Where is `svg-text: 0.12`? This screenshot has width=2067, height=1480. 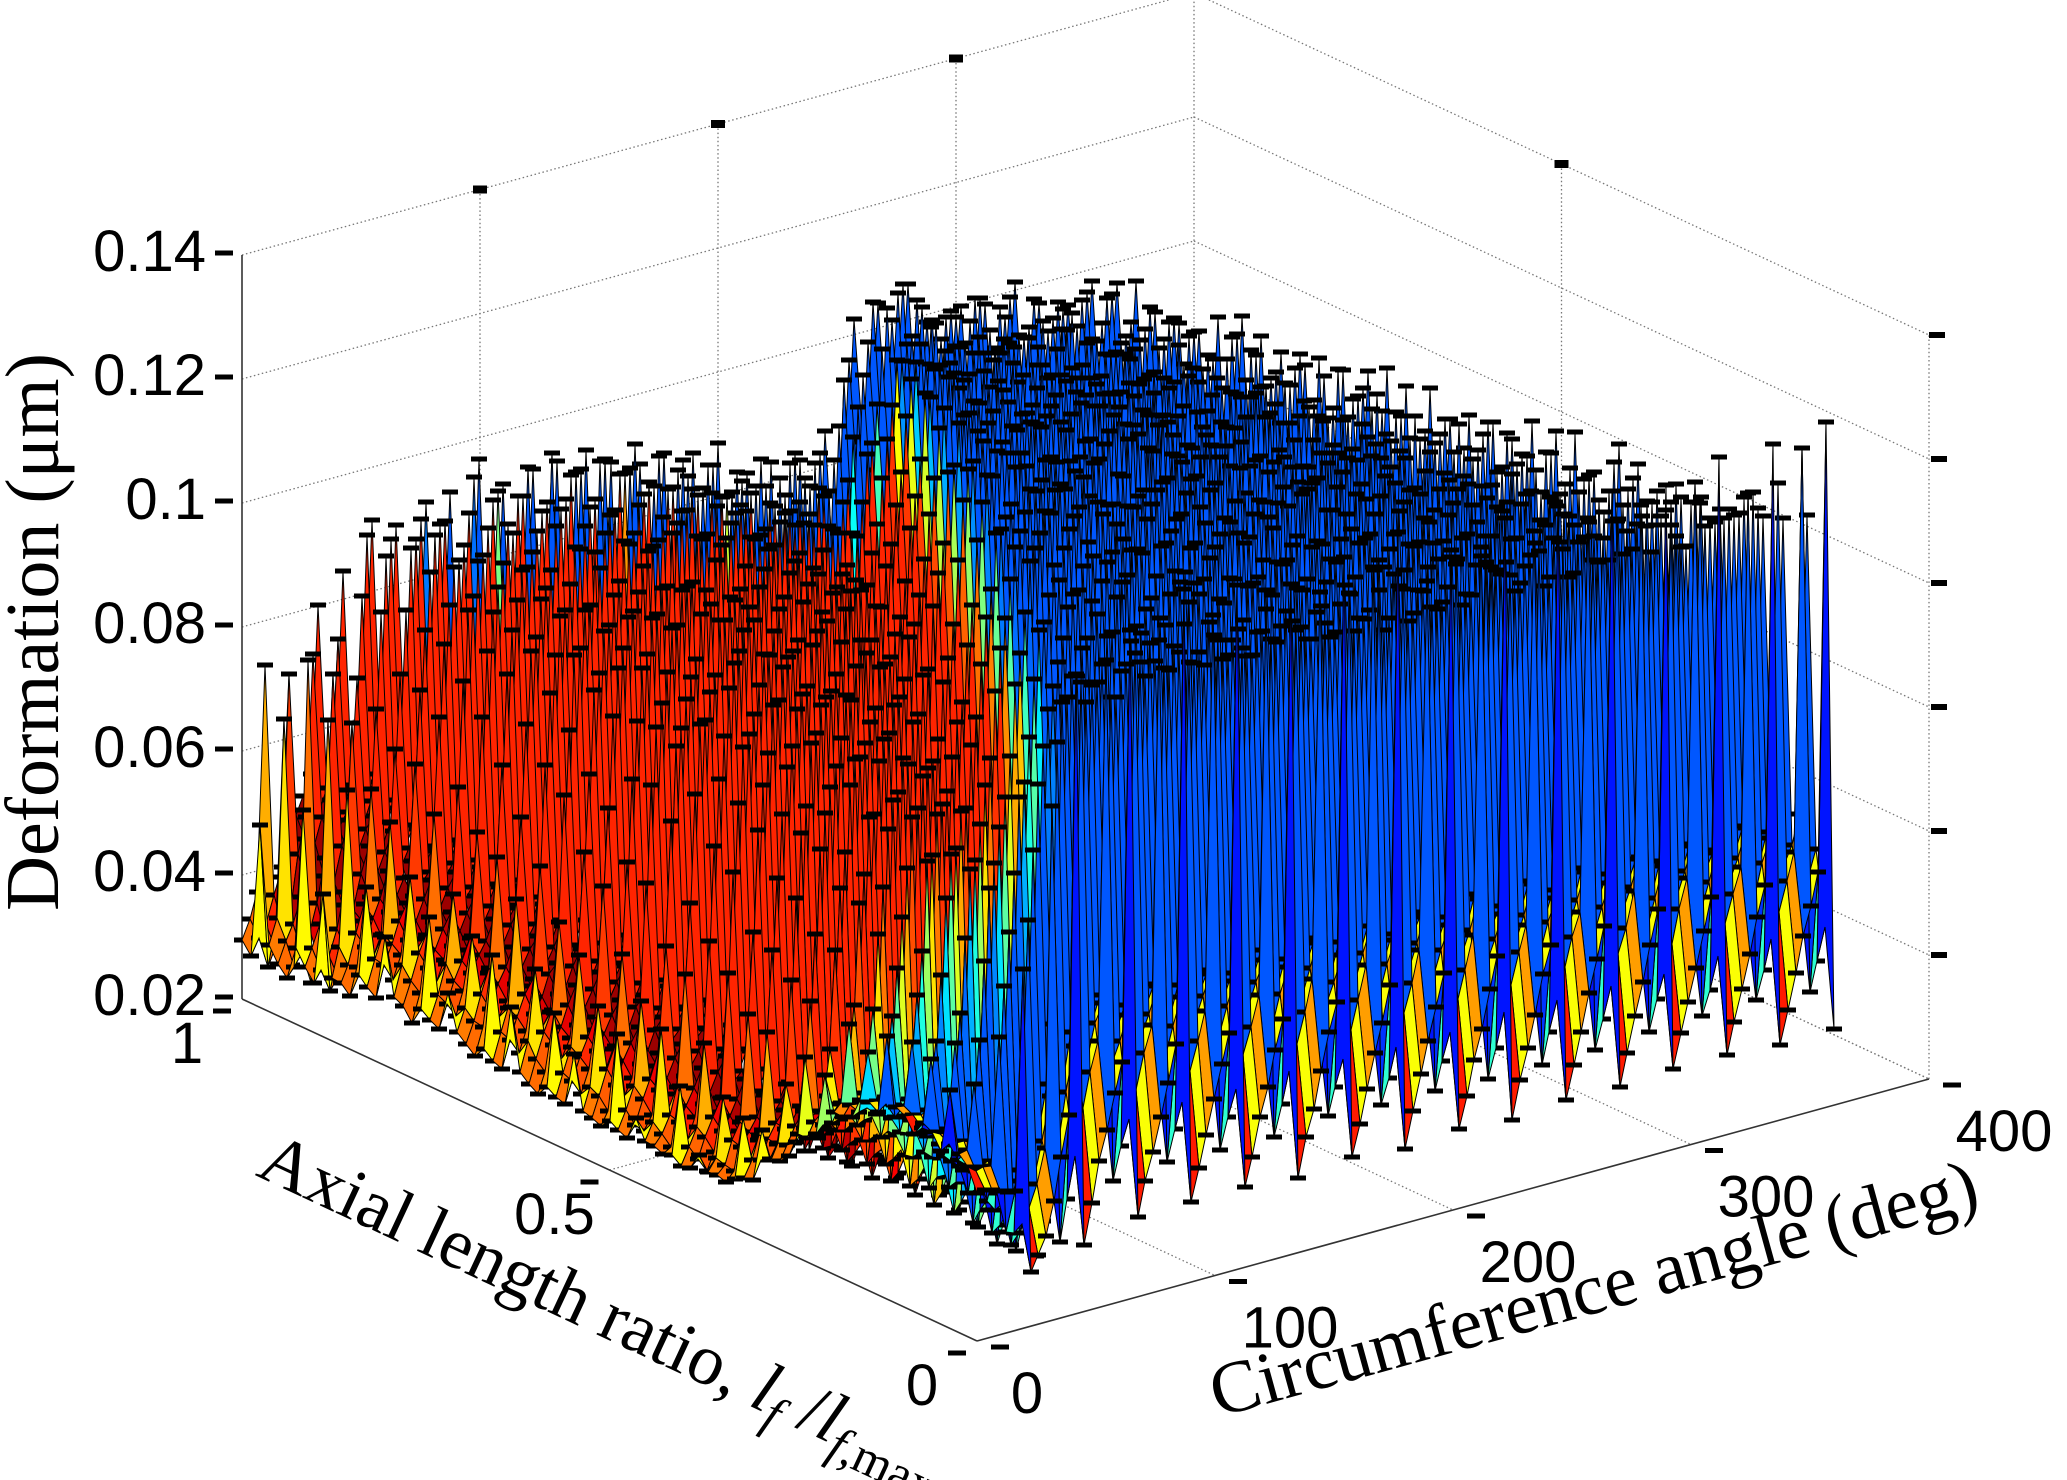
svg-text: 0.12 is located at coordinates (149, 375).